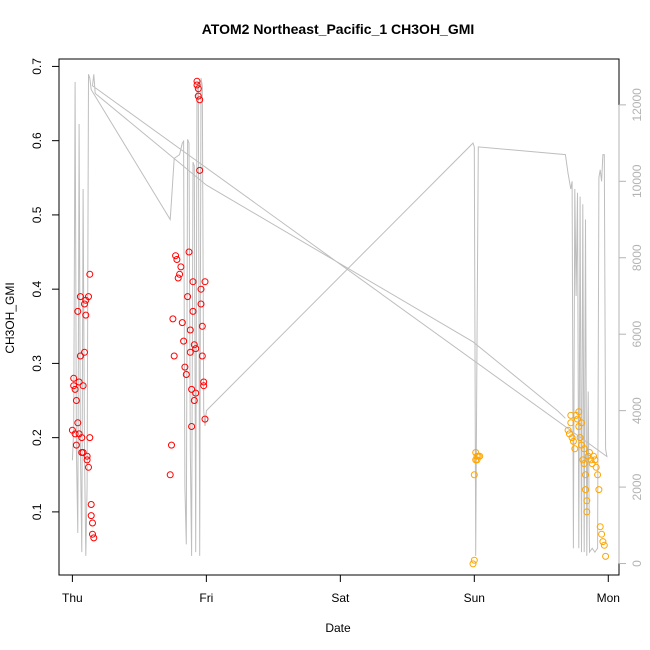 This screenshot has height=650, width=650. Describe the element at coordinates (637, 257) in the screenshot. I see `y-right-tick-label: 8000` at that location.